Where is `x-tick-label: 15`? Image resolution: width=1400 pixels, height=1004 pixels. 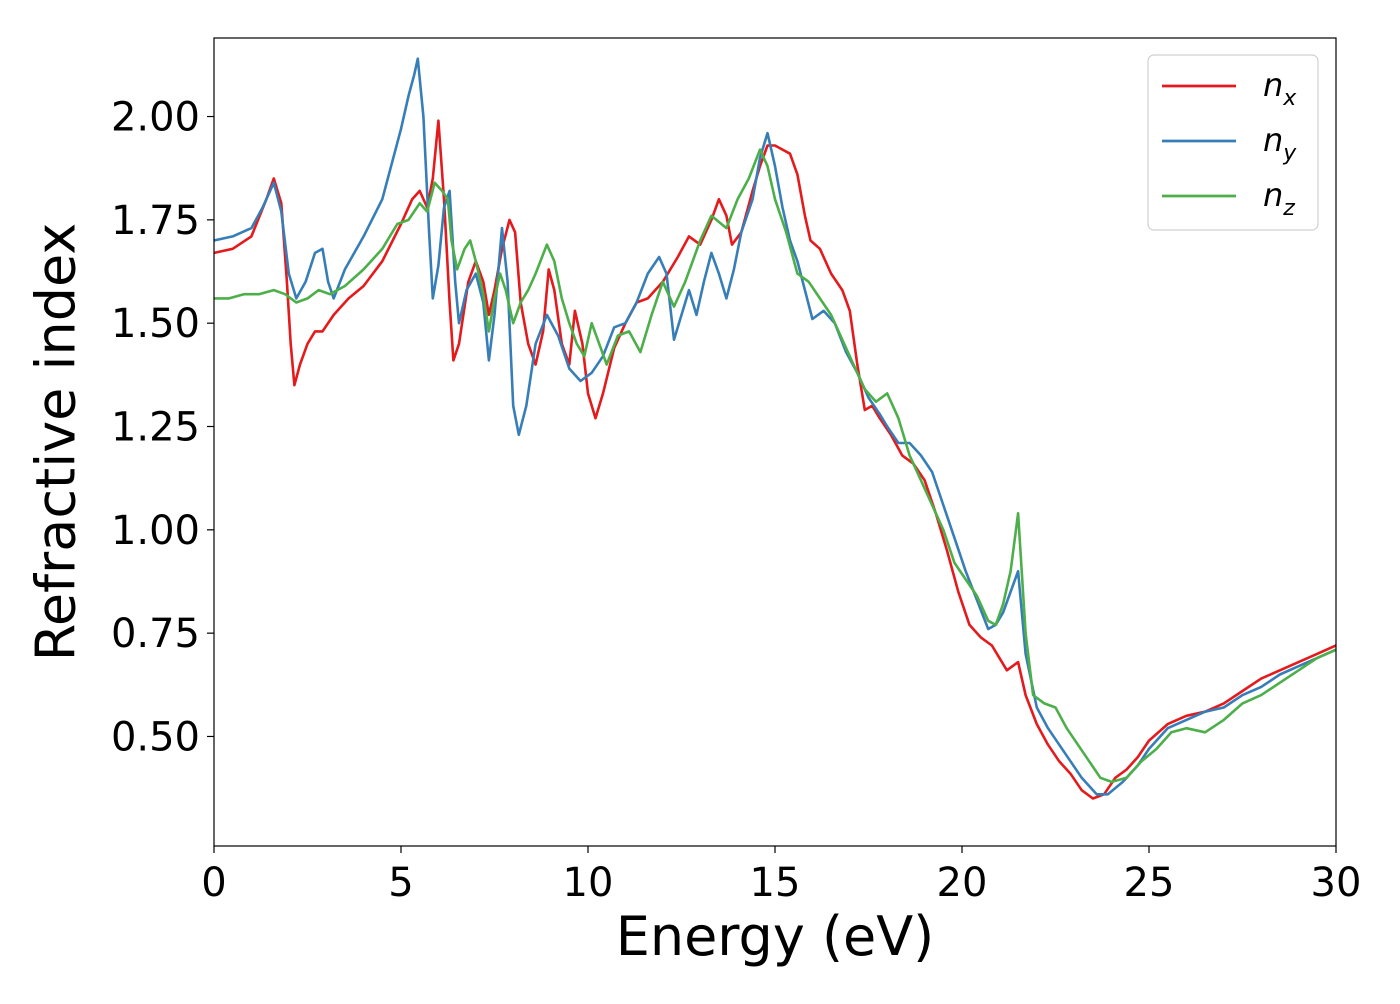 x-tick-label: 15 is located at coordinates (775, 883).